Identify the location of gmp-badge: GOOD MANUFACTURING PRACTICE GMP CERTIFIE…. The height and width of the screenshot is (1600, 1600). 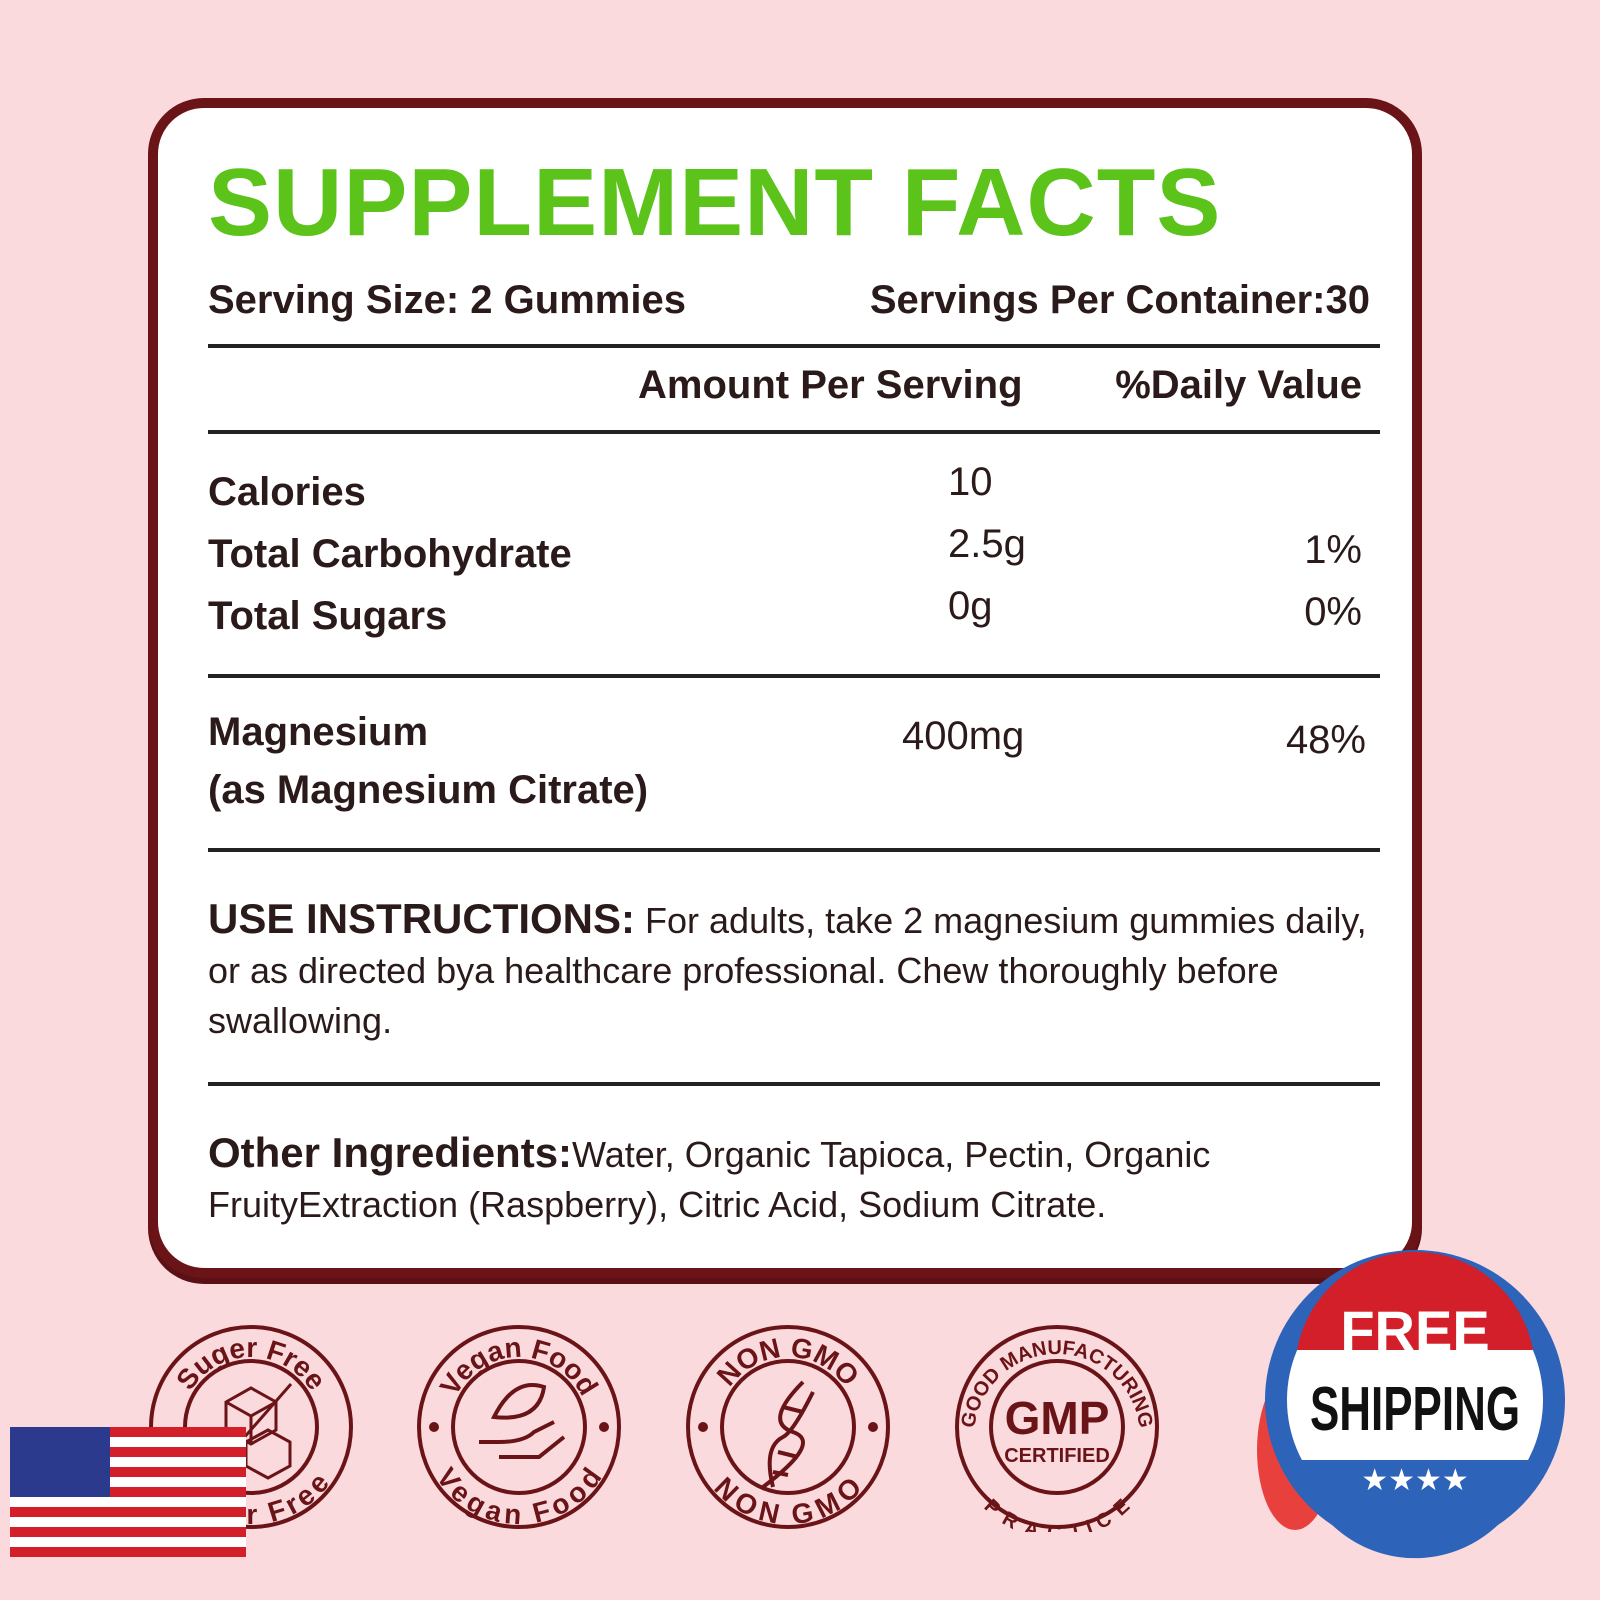
(1057, 1428).